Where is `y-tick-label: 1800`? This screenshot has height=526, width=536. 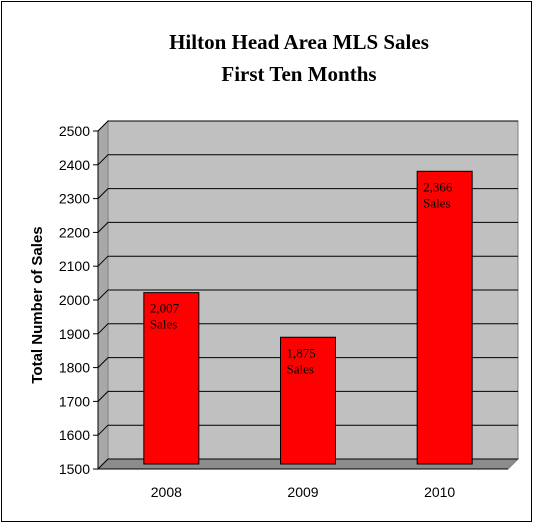 y-tick-label: 1800 is located at coordinates (74, 368).